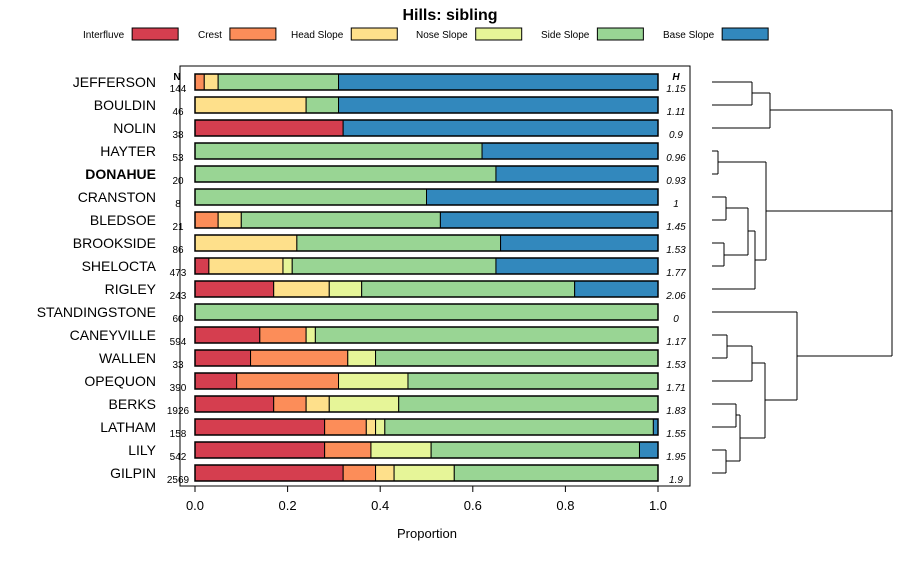 The height and width of the screenshot is (565, 900). I want to click on bar-row-donahue: DONAHUE 20 0.93, so click(385, 176).